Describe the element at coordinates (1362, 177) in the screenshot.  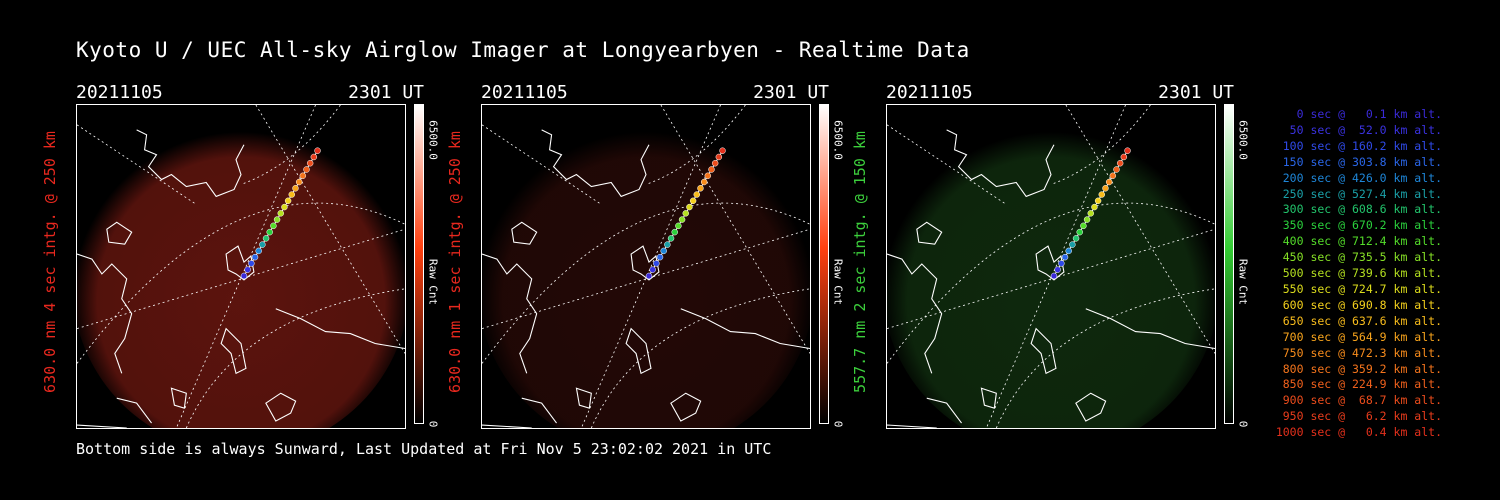
I see `legend-row: 200 sec @ 426.0 km alt.` at that location.